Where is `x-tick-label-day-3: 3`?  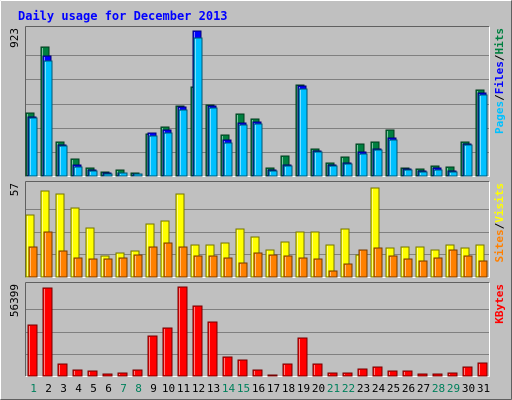 x-tick-label-day-3: 3 is located at coordinates (63, 388).